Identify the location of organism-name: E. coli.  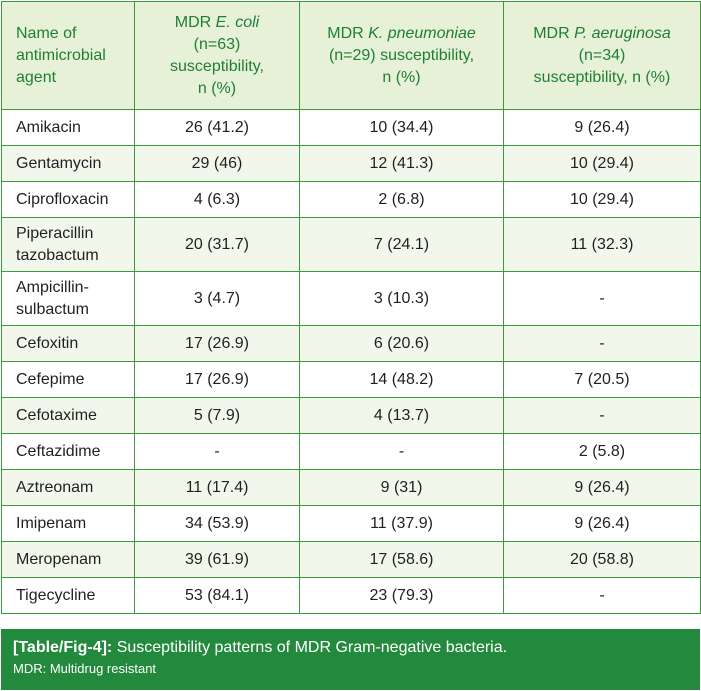
(237, 22).